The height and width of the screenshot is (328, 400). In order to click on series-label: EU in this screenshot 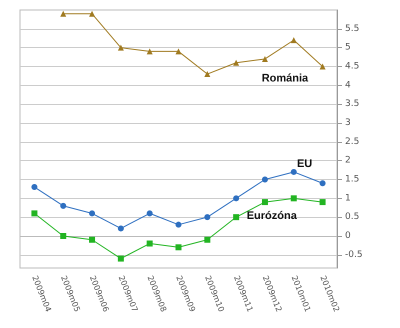, I will do `click(304, 164)`.